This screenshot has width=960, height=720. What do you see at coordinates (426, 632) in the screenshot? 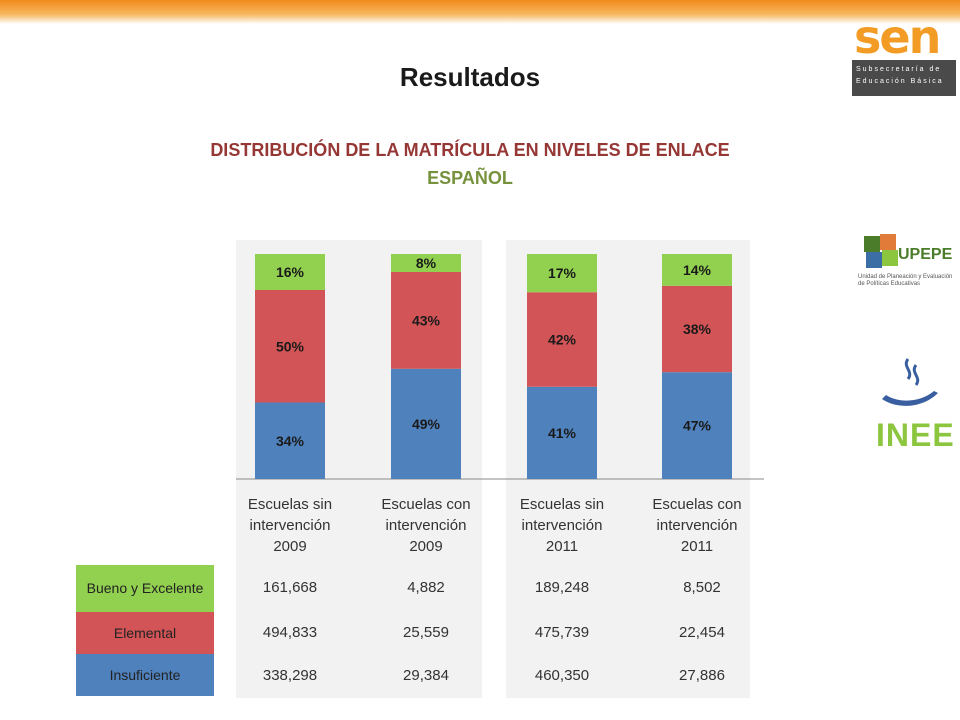
I see `table-cell: 25,559` at bounding box center [426, 632].